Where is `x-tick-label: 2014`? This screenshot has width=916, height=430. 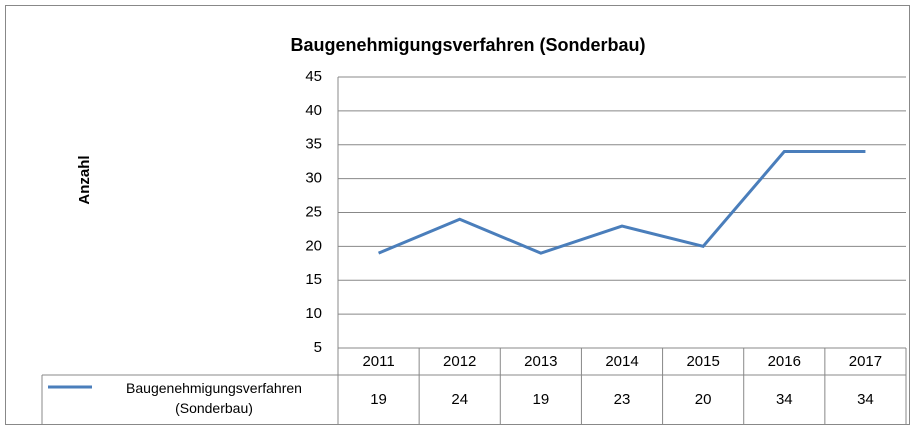 x-tick-label: 2014 is located at coordinates (621, 361).